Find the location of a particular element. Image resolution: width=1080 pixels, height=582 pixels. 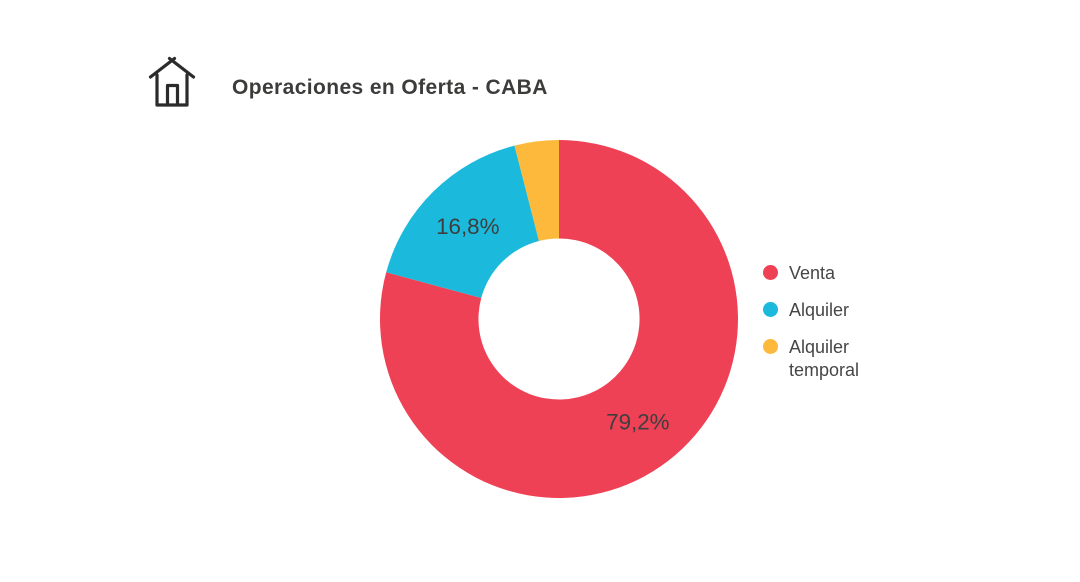

donut-segment-alquiler is located at coordinates (462, 221).